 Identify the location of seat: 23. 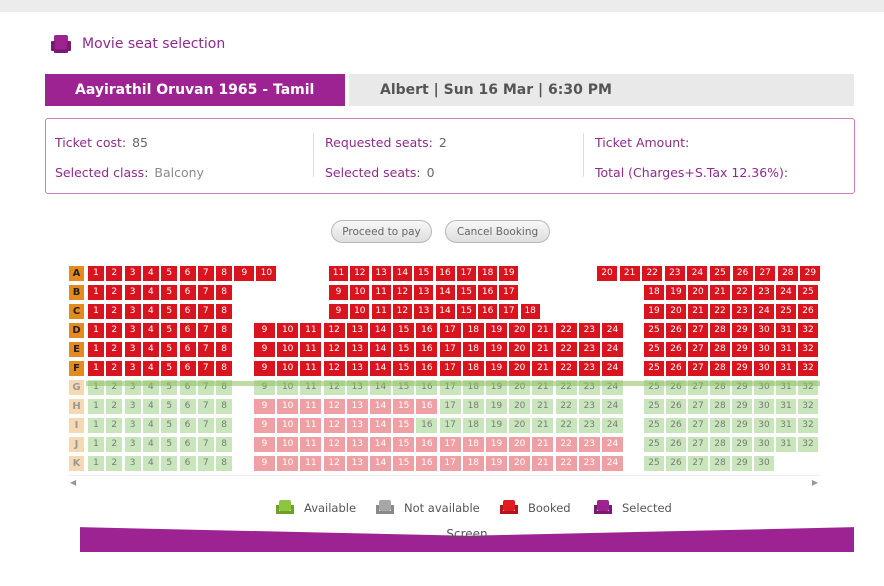
(589, 387).